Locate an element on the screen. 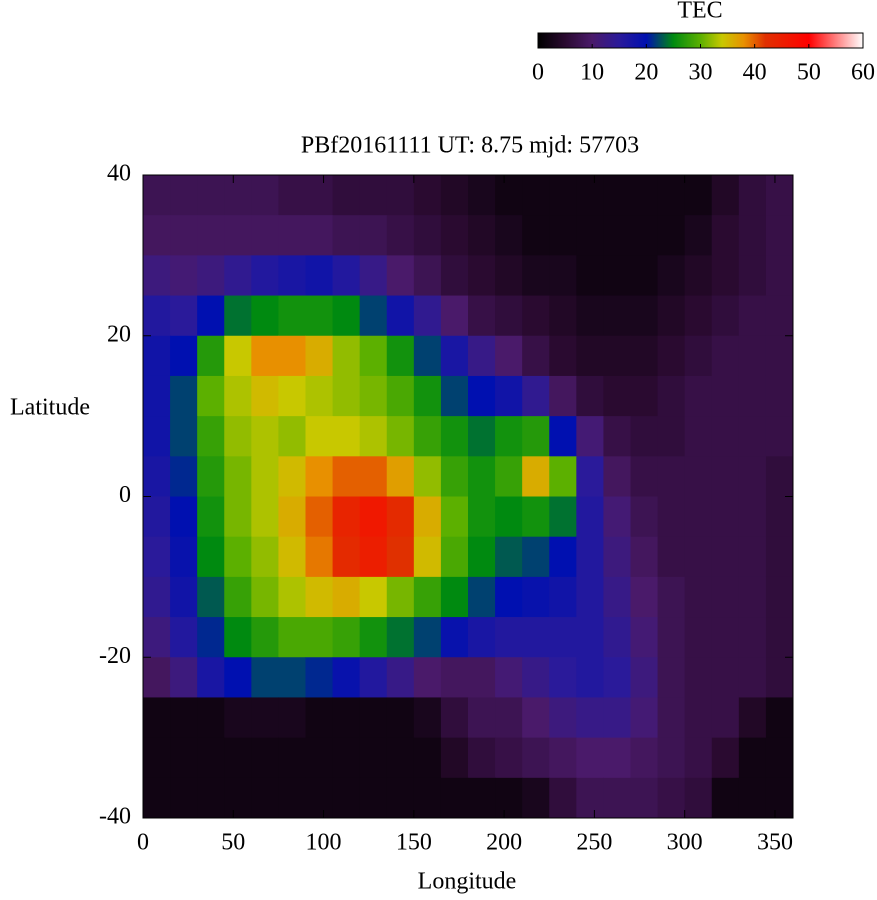 The height and width of the screenshot is (900, 877). x-tick-label: 300 is located at coordinates (685, 843).